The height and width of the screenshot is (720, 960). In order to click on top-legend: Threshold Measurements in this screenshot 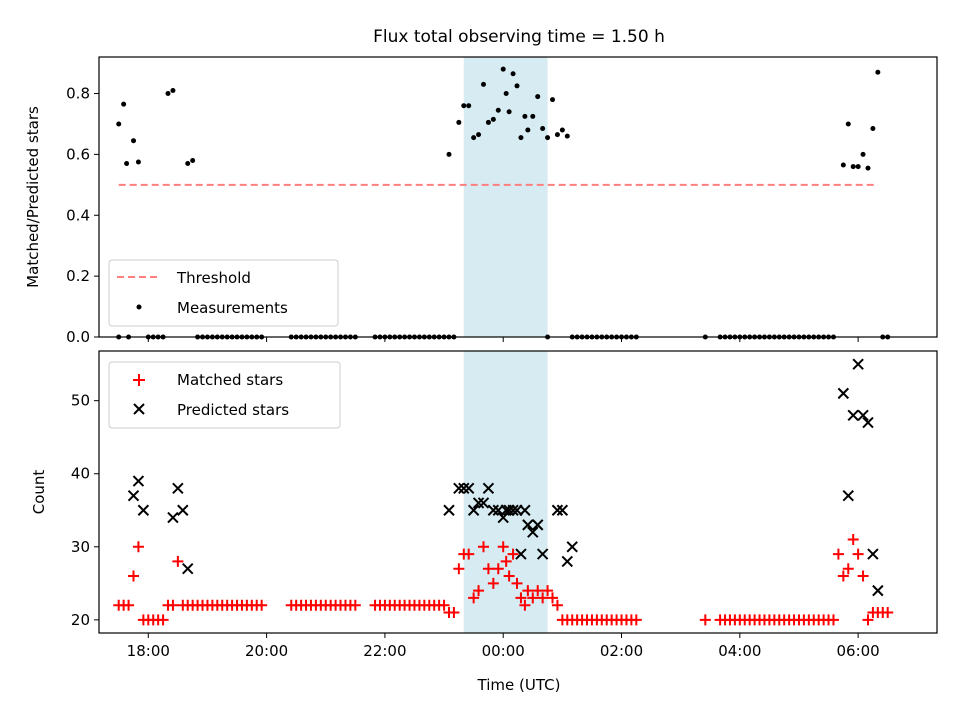, I will do `click(223, 293)`.